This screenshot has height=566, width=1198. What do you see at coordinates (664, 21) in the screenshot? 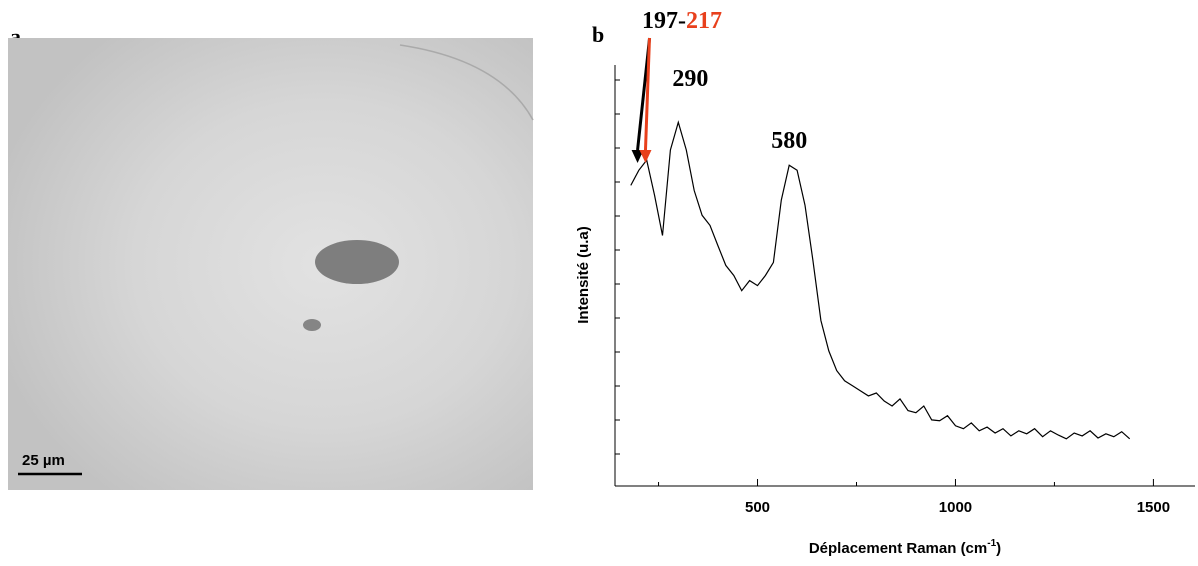
I see `annotation: 197-` at bounding box center [664, 21].